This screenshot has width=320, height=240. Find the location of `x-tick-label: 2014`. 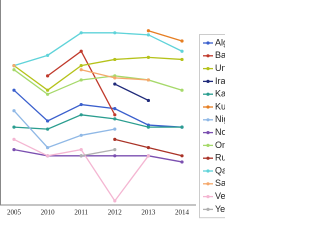

x-tick-label: 2014 is located at coordinates (182, 213).